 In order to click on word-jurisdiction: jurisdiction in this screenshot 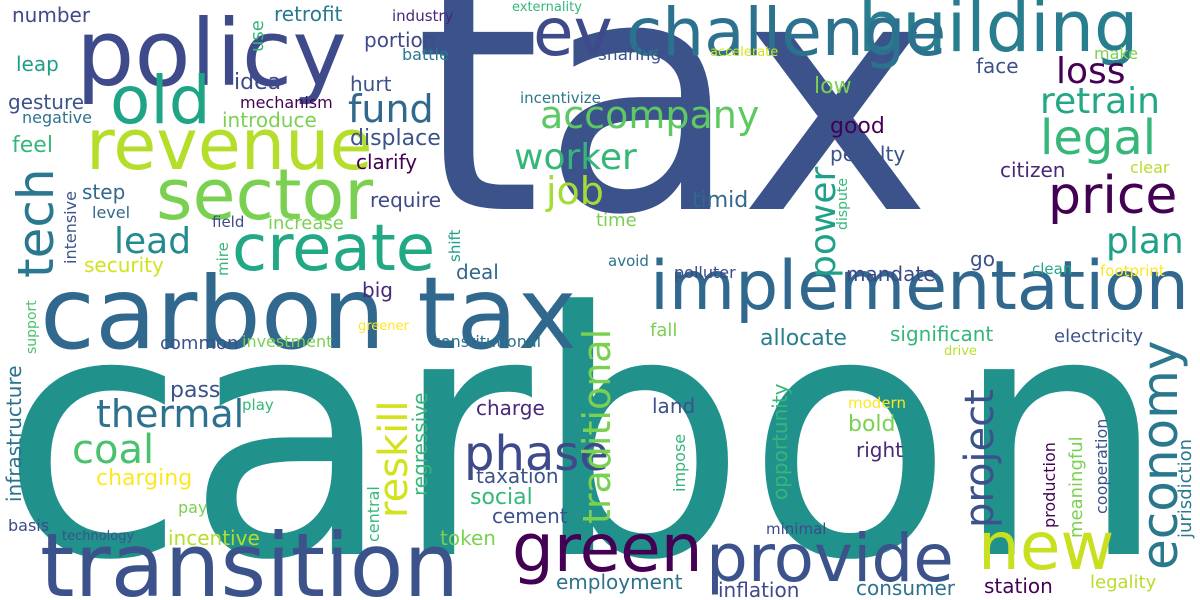, I will do `click(1185, 488)`.